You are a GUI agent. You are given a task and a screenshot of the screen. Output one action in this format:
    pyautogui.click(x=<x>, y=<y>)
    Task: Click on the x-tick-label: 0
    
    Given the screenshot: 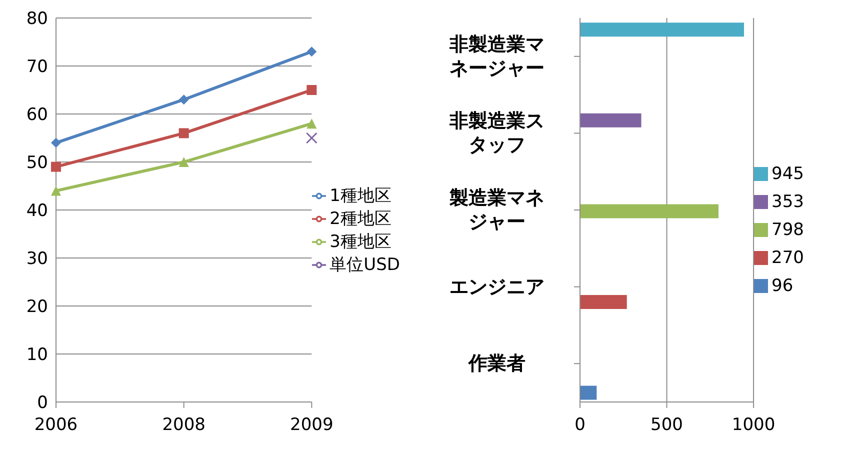 What is the action you would take?
    pyautogui.click(x=580, y=425)
    